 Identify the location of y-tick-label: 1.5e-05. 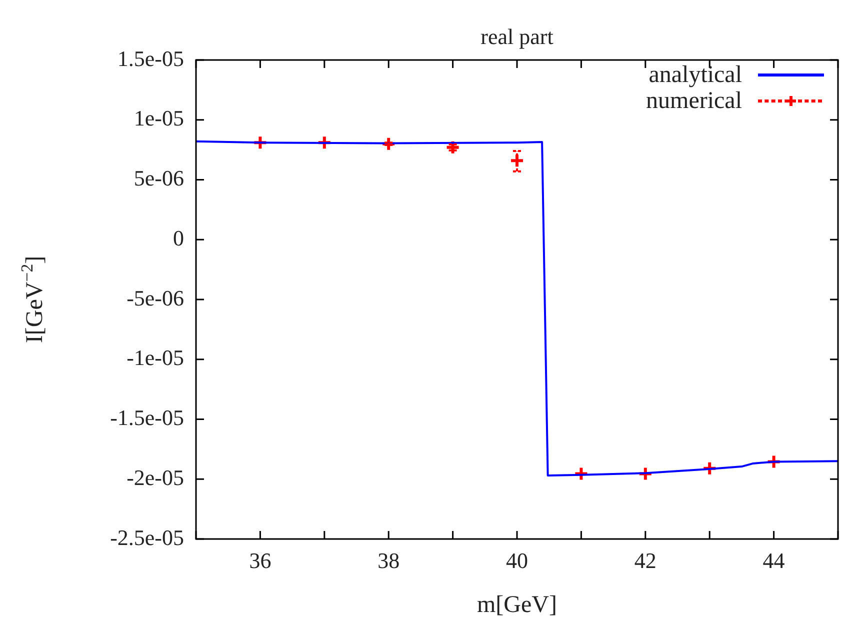
(150, 58).